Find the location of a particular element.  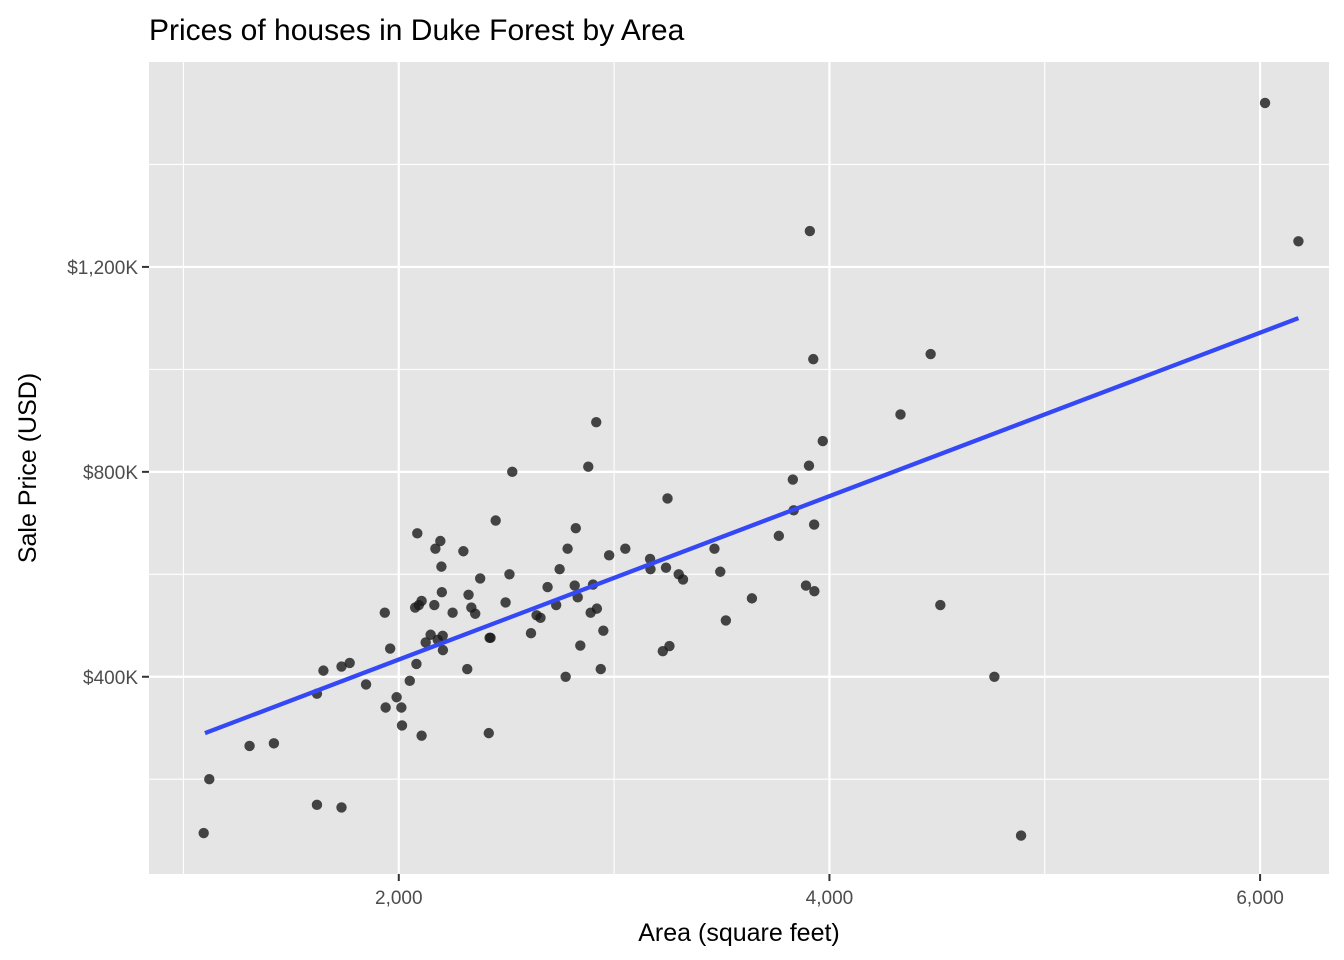

x-axis-title: Area (square feet) is located at coordinates (739, 933).